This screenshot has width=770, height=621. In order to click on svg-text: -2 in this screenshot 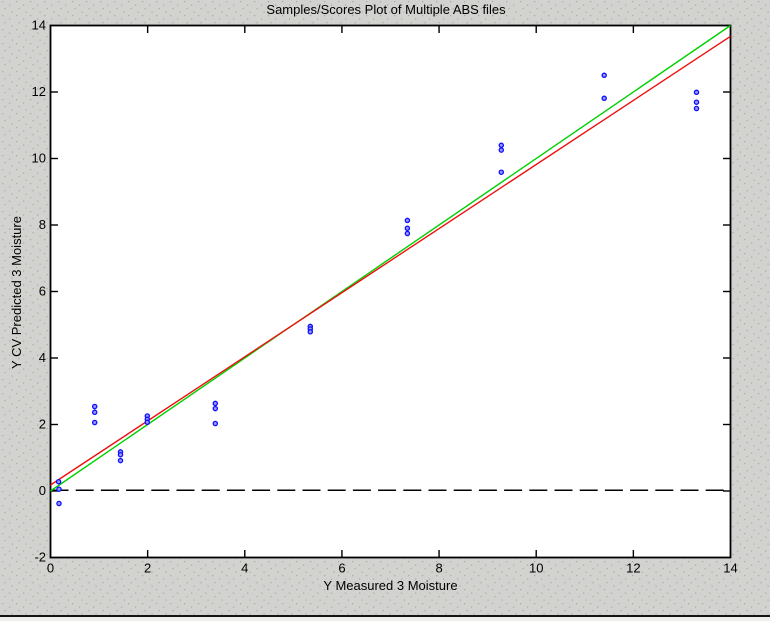, I will do `click(40, 557)`.